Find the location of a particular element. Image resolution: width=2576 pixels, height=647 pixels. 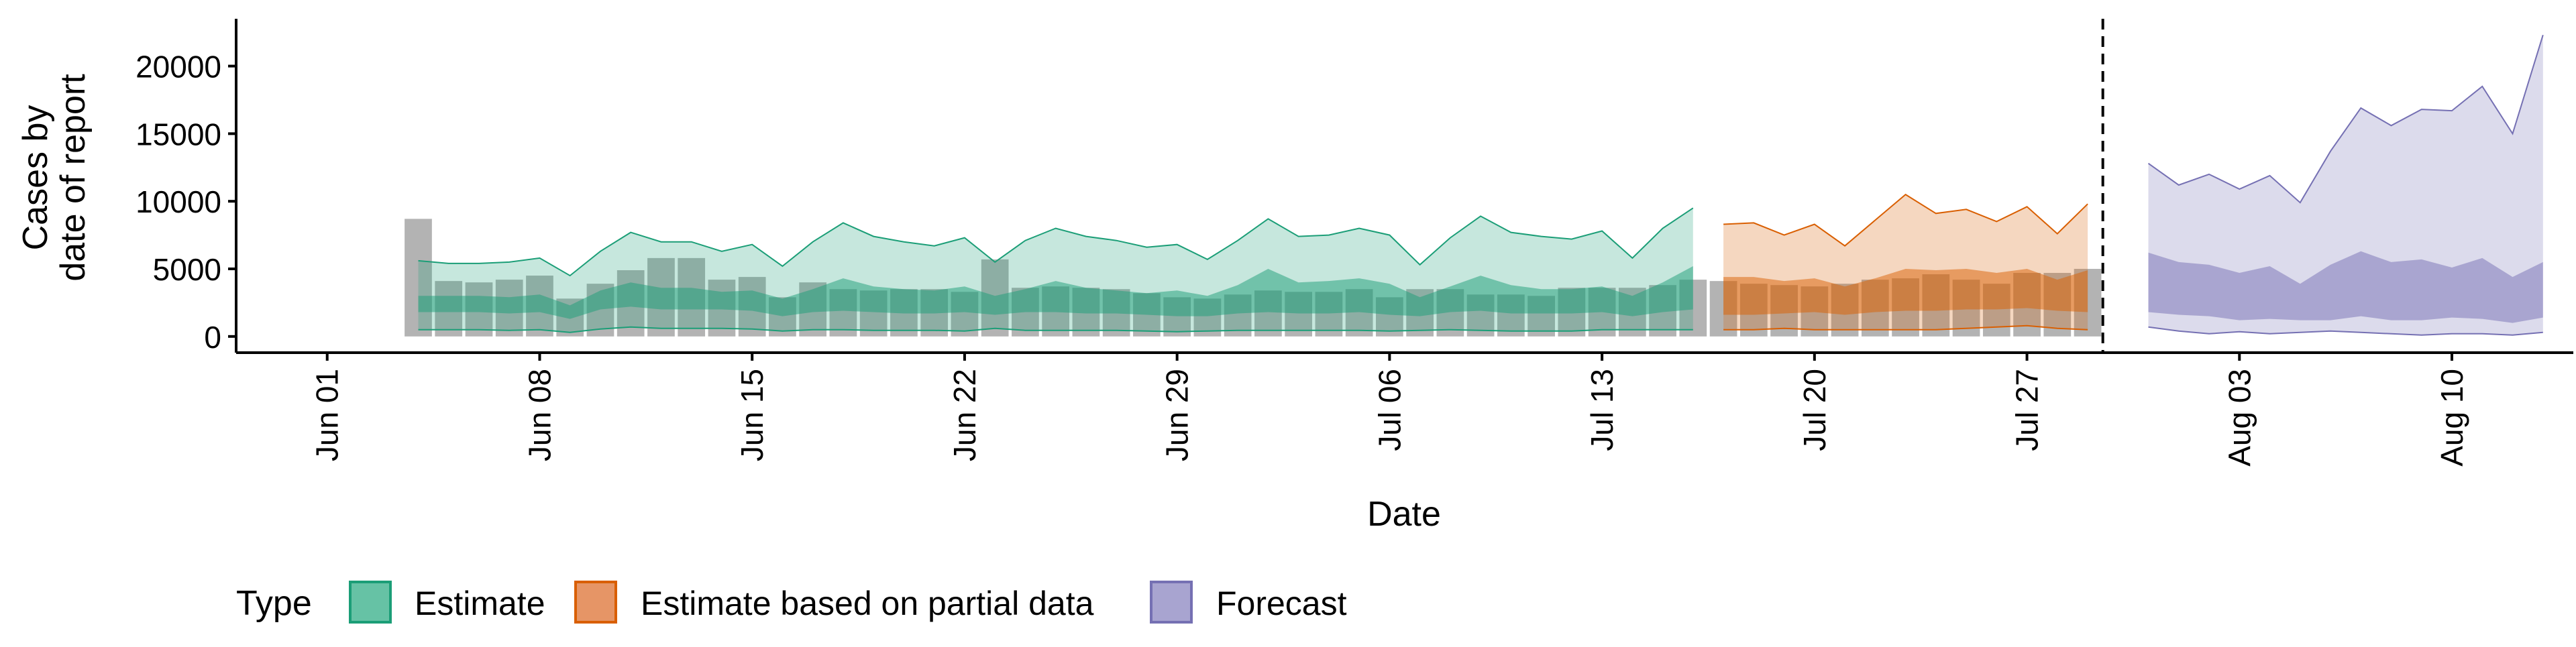

legend-label-forecast: Forecast is located at coordinates (1281, 603).